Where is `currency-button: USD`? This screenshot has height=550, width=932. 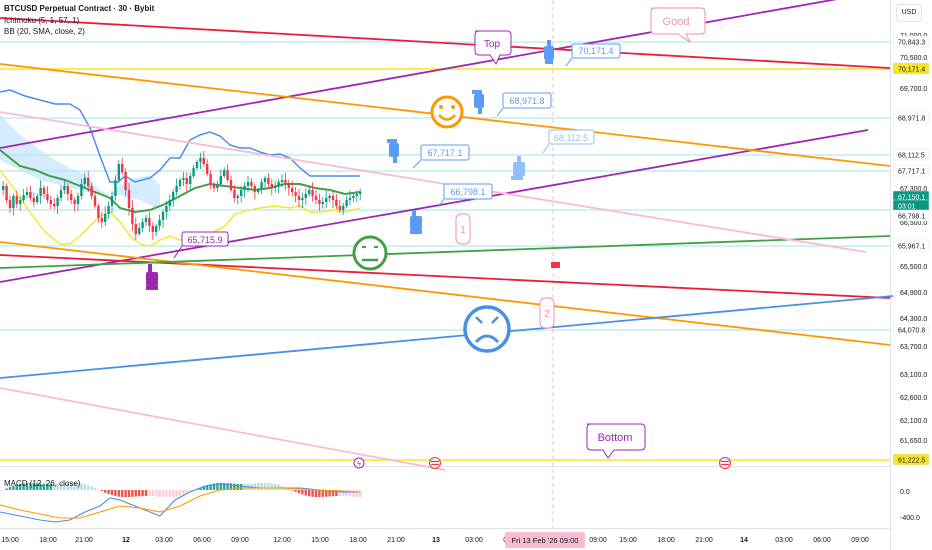 currency-button: USD is located at coordinates (909, 13).